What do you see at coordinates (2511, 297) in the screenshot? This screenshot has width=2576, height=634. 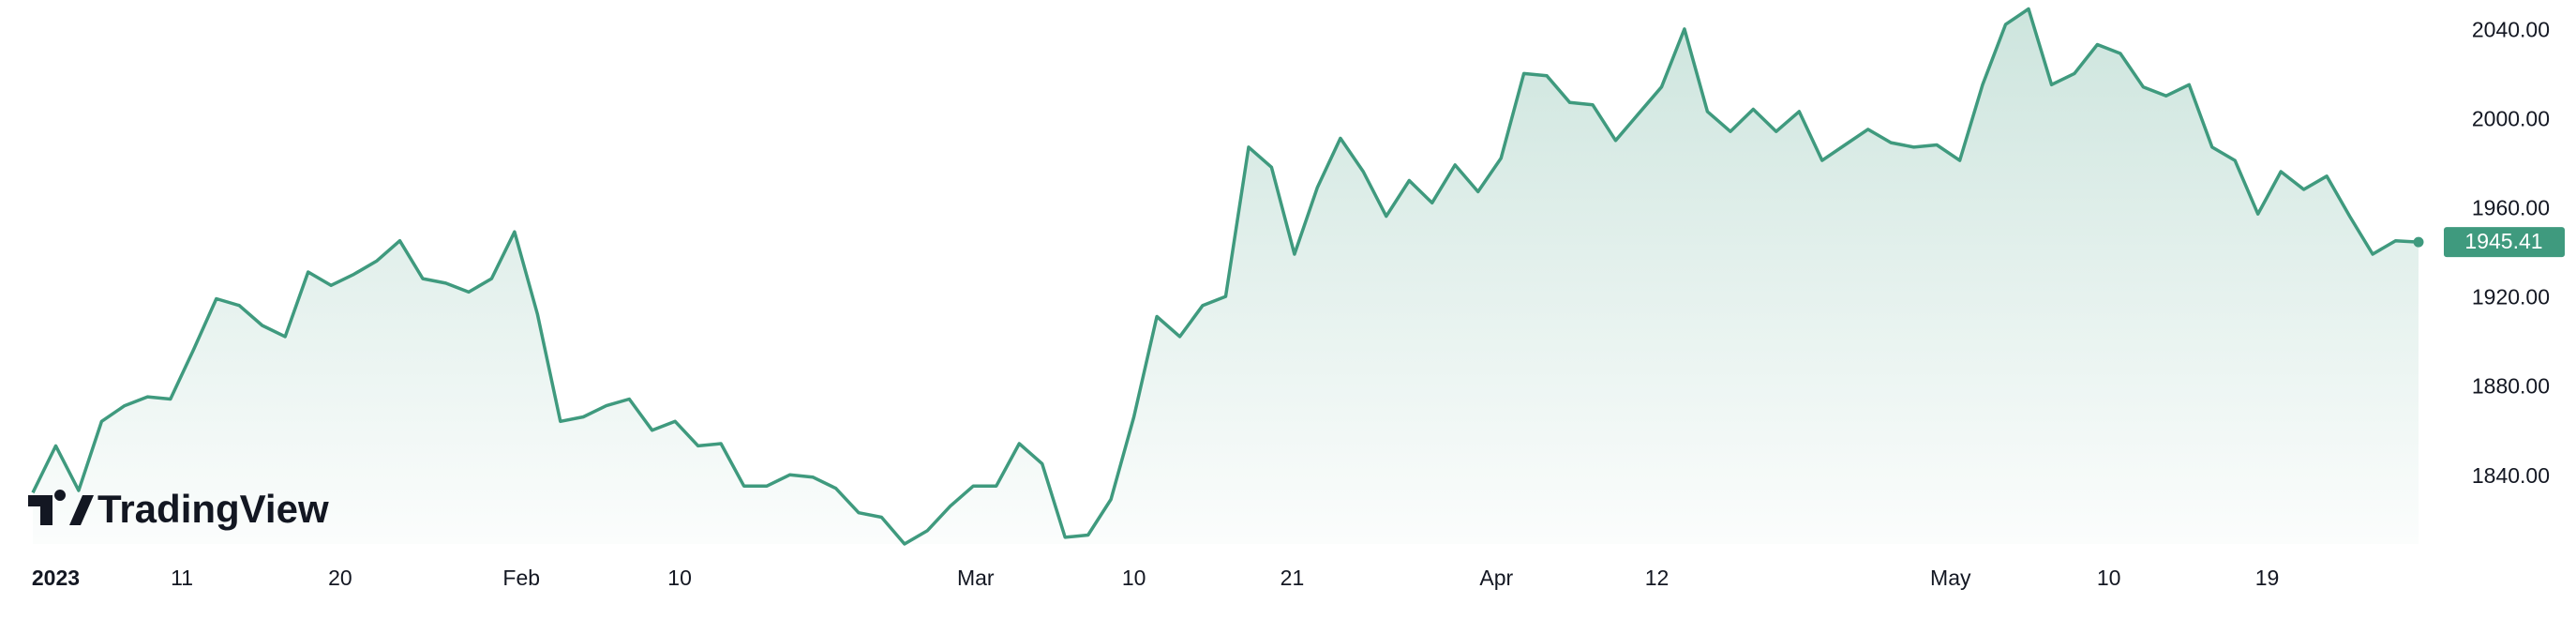 I see `y-tick-label: 1920.00` at bounding box center [2511, 297].